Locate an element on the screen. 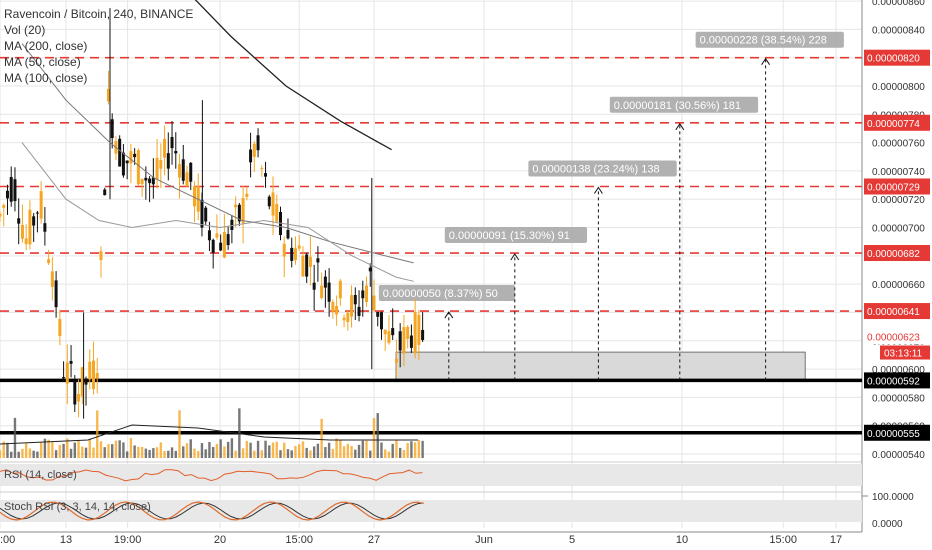 The image size is (932, 550). target-price-label: 0.00000820 is located at coordinates (893, 59).